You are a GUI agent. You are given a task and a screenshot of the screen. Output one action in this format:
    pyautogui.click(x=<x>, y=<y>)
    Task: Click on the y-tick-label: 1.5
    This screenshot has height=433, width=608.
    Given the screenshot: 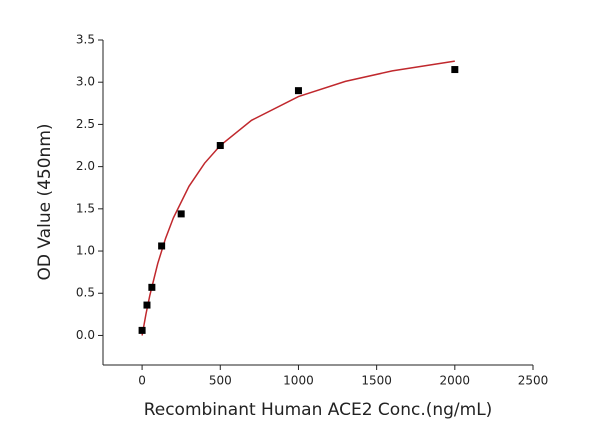 What is the action you would take?
    pyautogui.click(x=85, y=208)
    